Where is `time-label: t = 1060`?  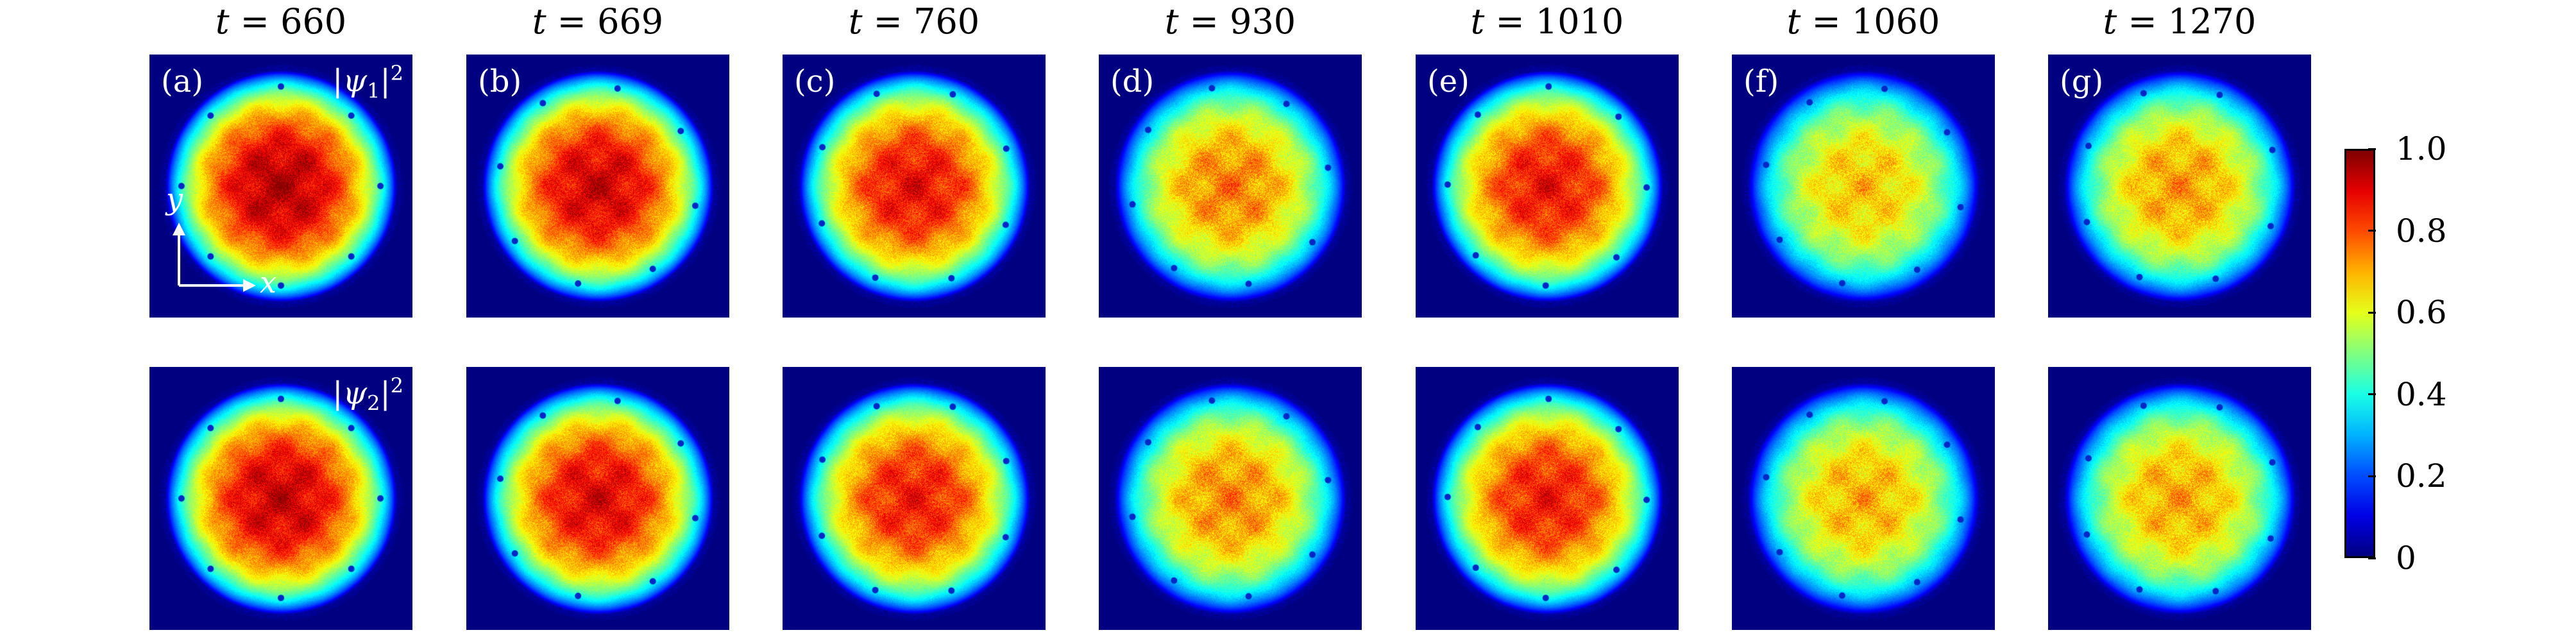 time-label: t = 1060 is located at coordinates (1863, 22).